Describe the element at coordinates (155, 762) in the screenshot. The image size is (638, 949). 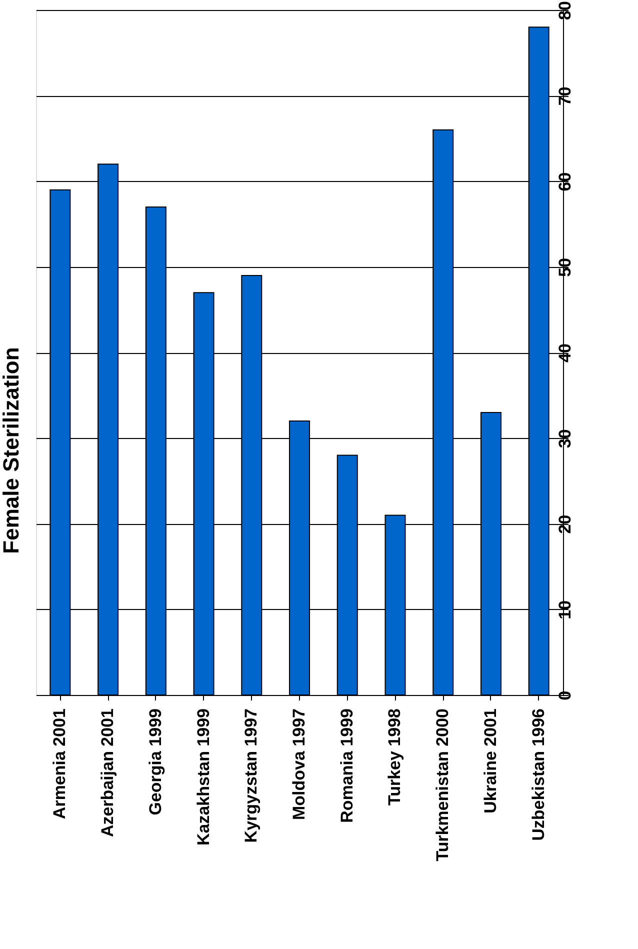
I see `x-tick-label: Georgia 1999` at that location.